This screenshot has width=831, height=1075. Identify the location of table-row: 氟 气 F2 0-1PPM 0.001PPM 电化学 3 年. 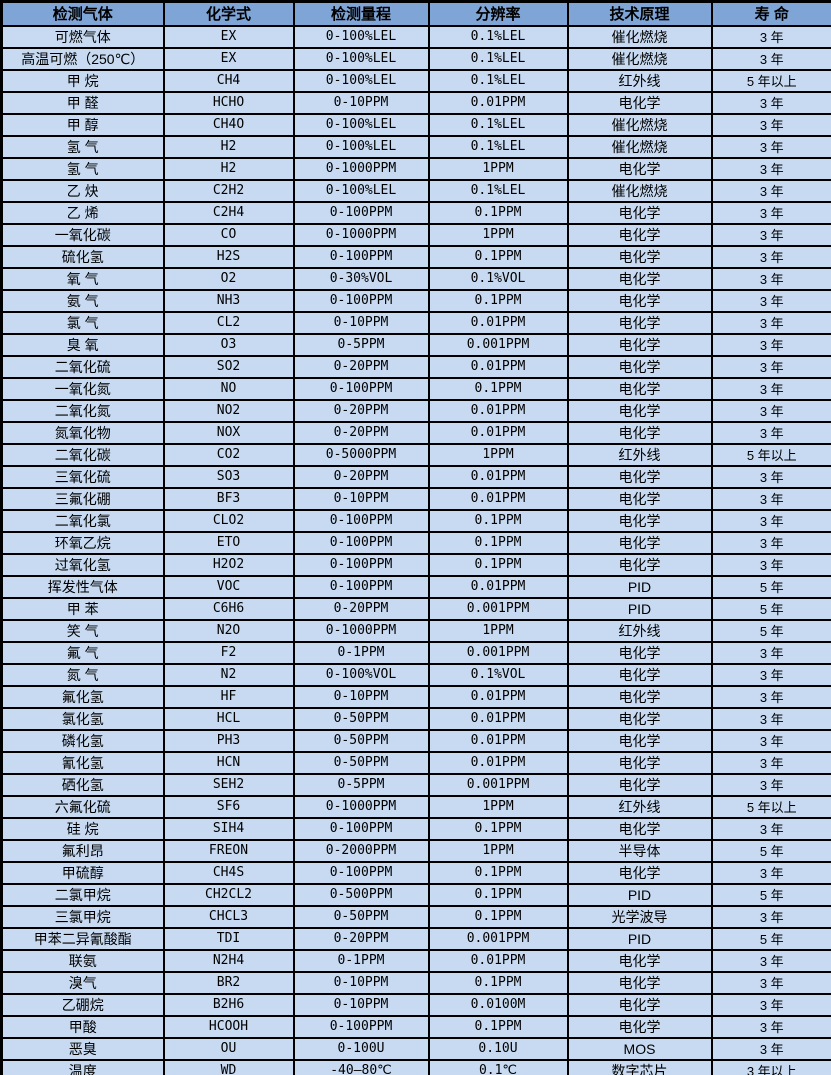
(415, 652).